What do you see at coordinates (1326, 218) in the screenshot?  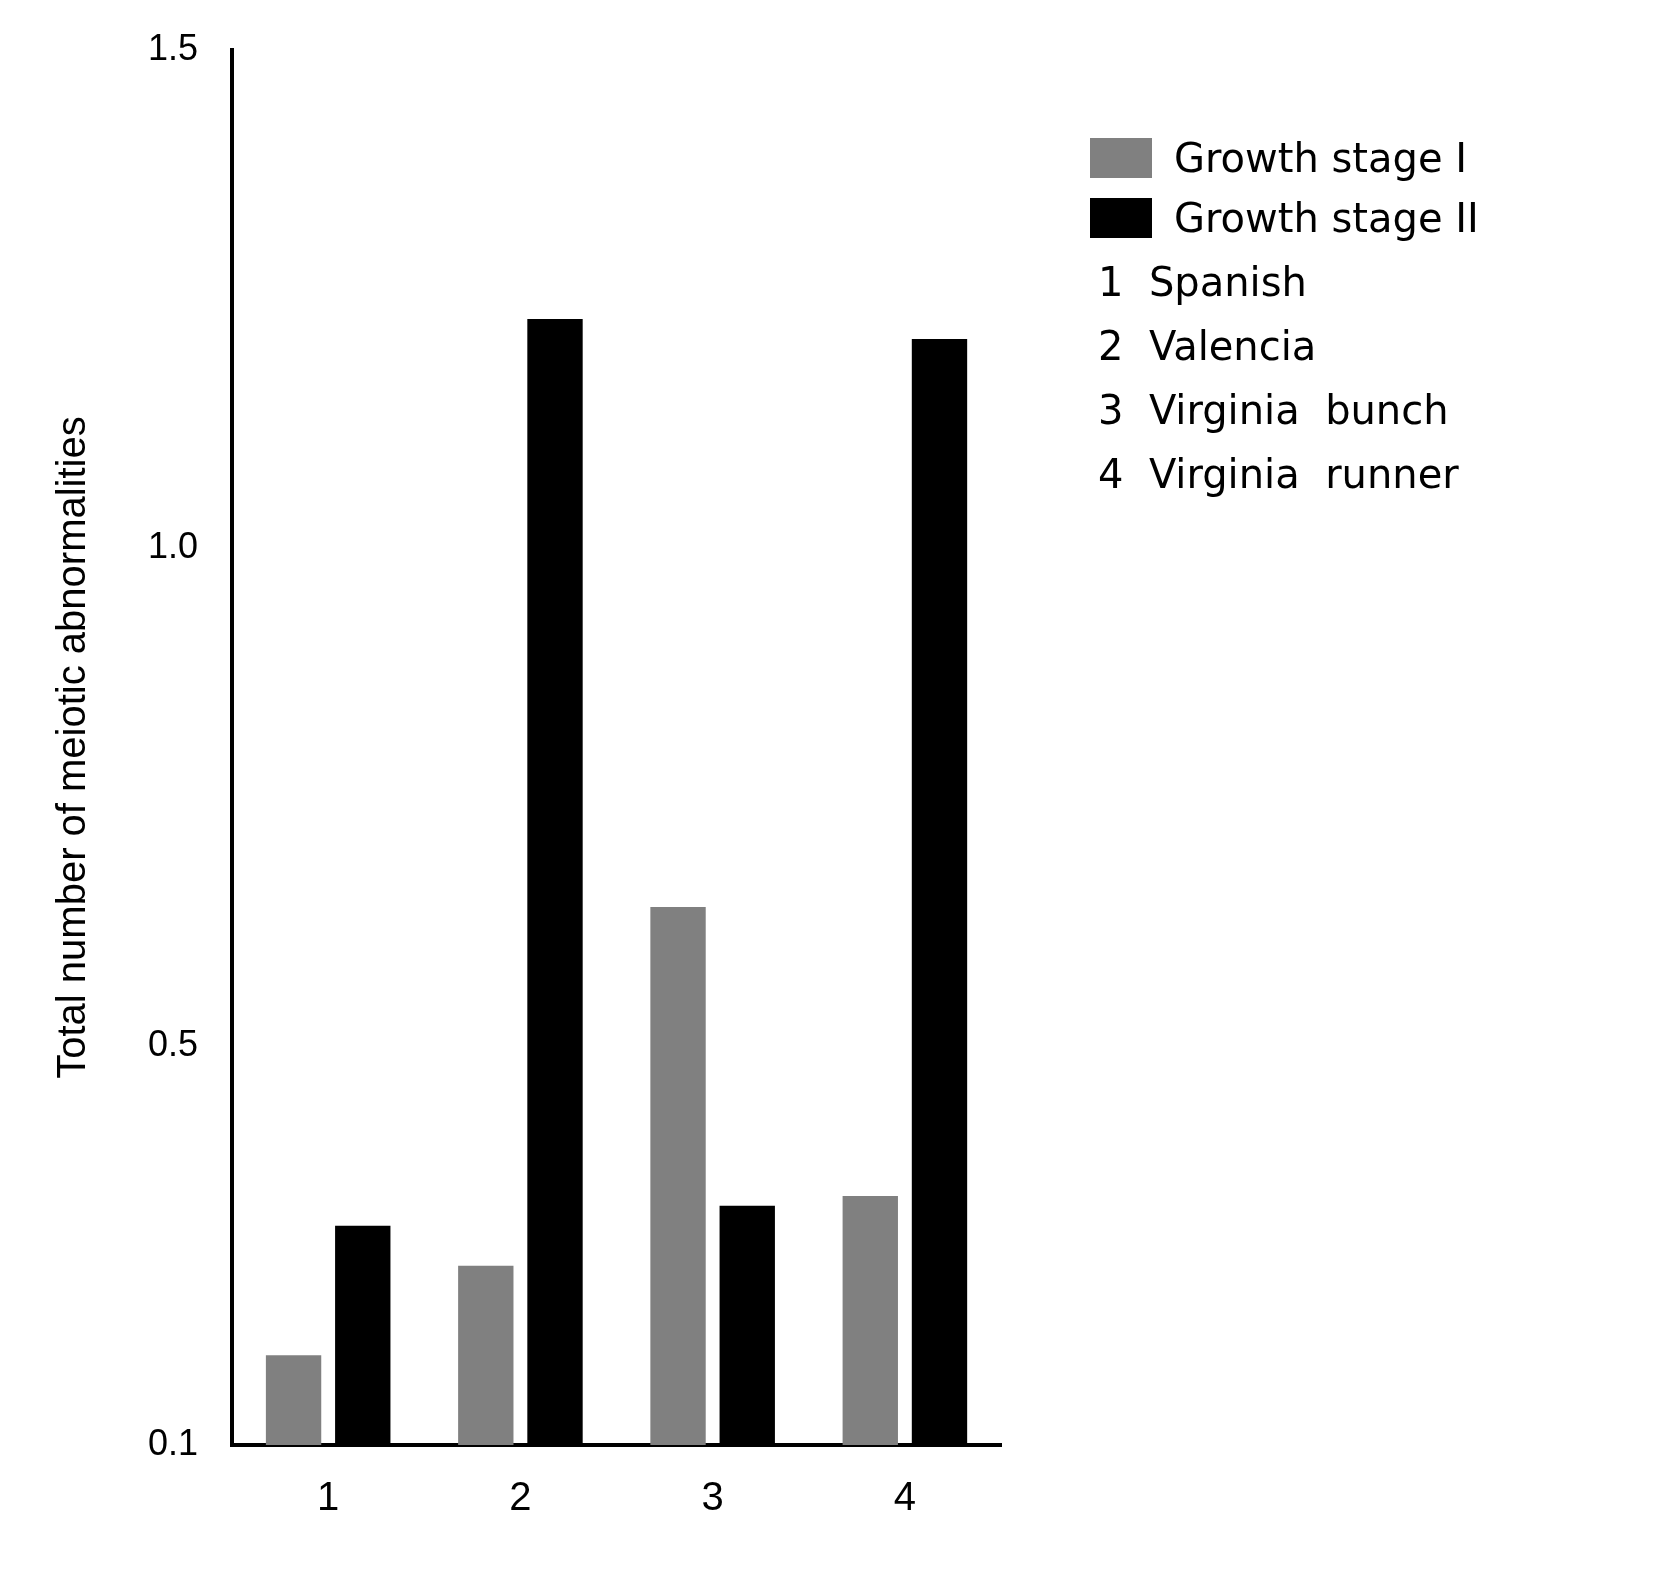 I see `legend-label: Growth stage II` at bounding box center [1326, 218].